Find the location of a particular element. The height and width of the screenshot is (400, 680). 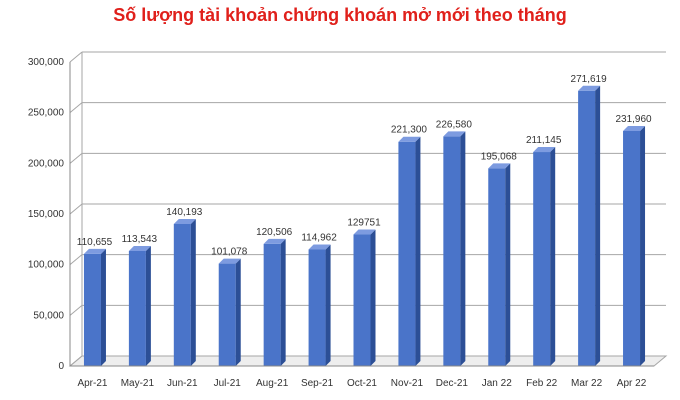

x-tick-label: Jan 22 is located at coordinates (497, 383).